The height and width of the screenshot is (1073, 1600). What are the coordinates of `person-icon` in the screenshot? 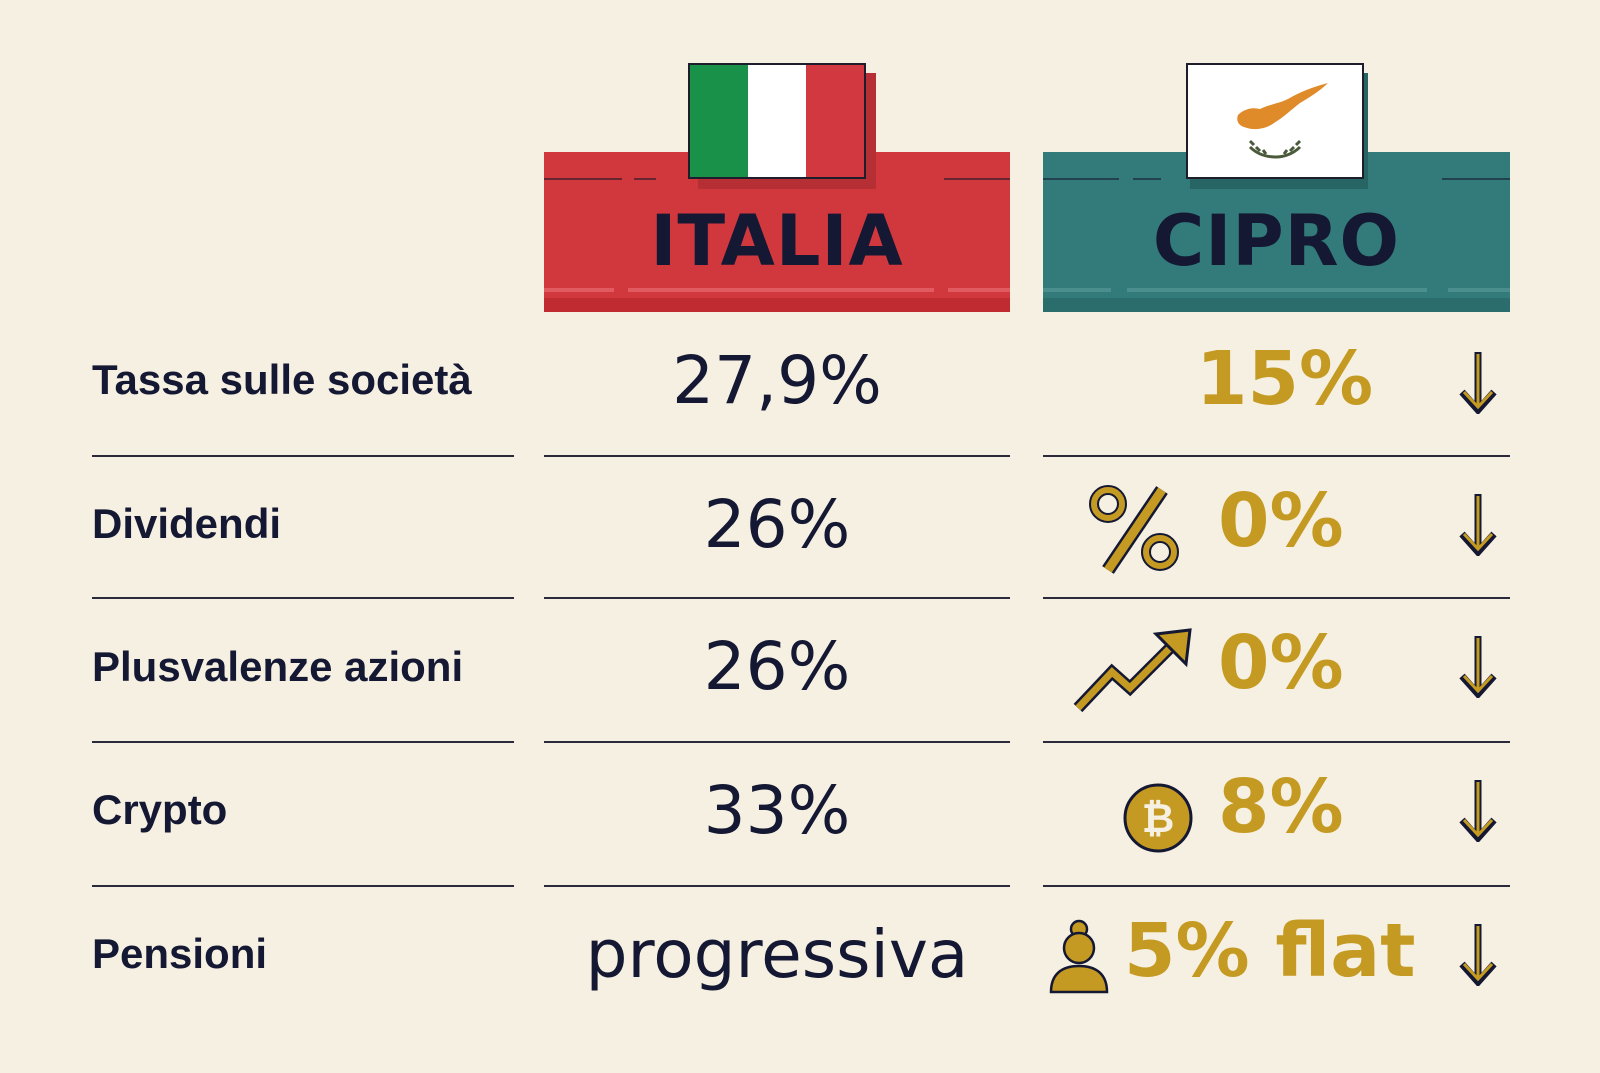 It's located at (1079, 956).